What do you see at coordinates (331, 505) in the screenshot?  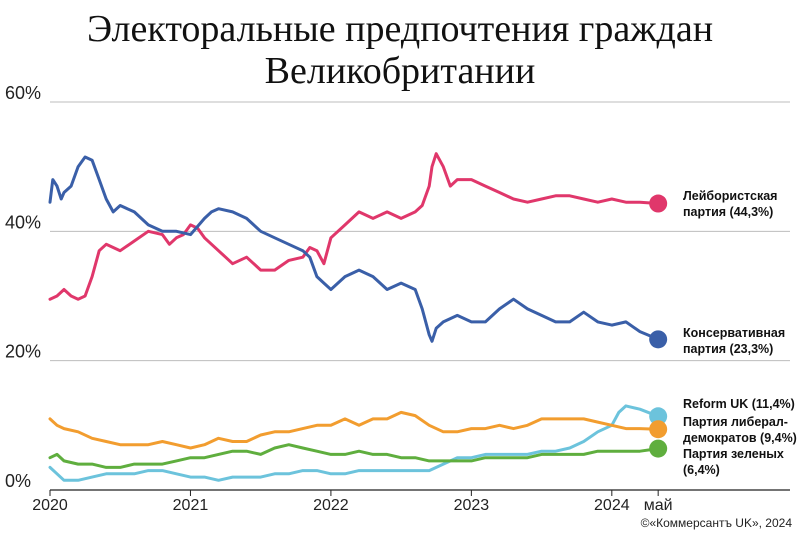 I see `x-tick-label: 2022` at bounding box center [331, 505].